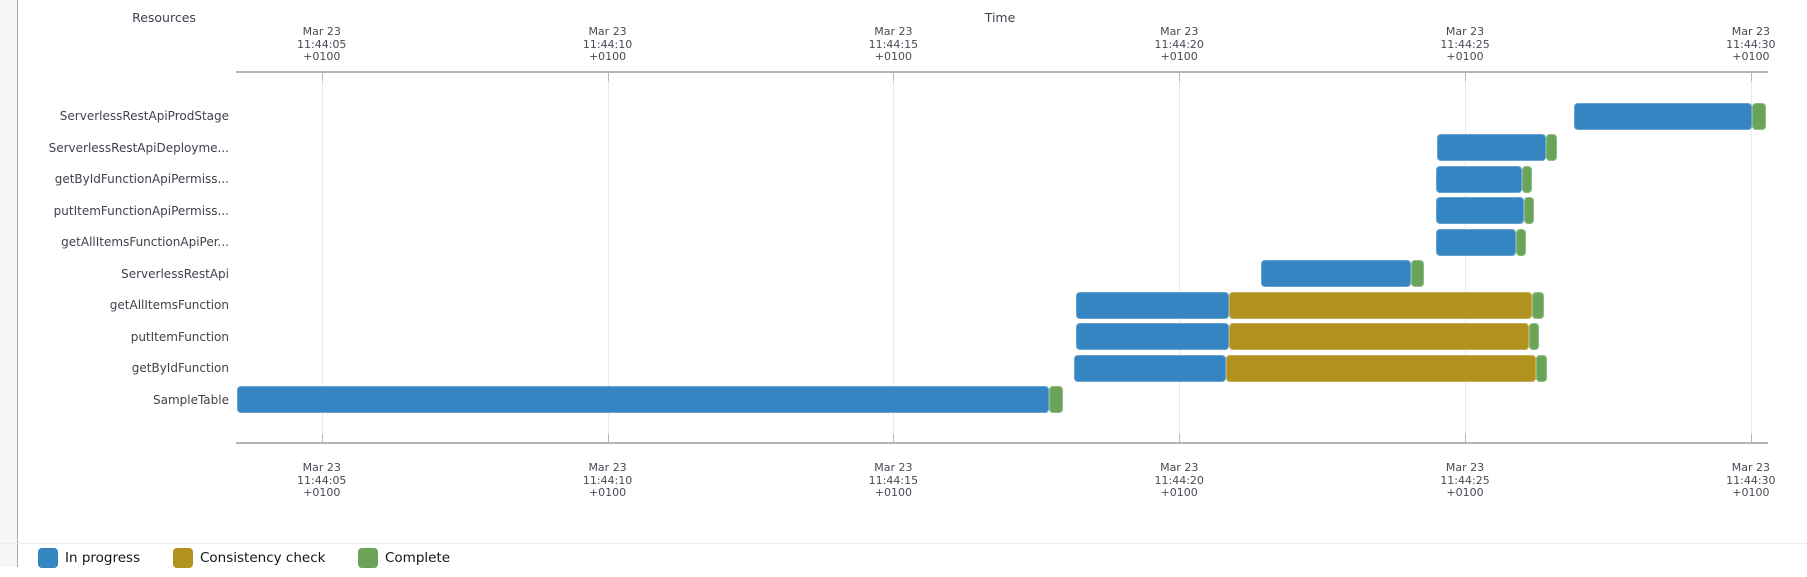 This screenshot has height=577, width=1807. What do you see at coordinates (175, 273) in the screenshot?
I see `resource-label: ServerlessRestApi` at bounding box center [175, 273].